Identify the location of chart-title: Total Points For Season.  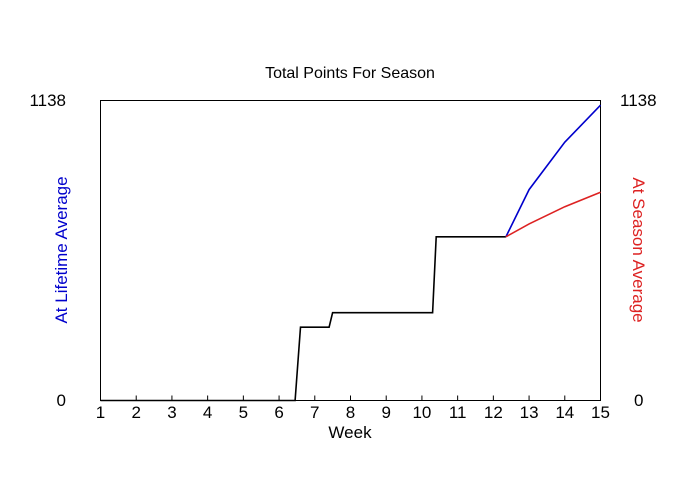
(350, 73).